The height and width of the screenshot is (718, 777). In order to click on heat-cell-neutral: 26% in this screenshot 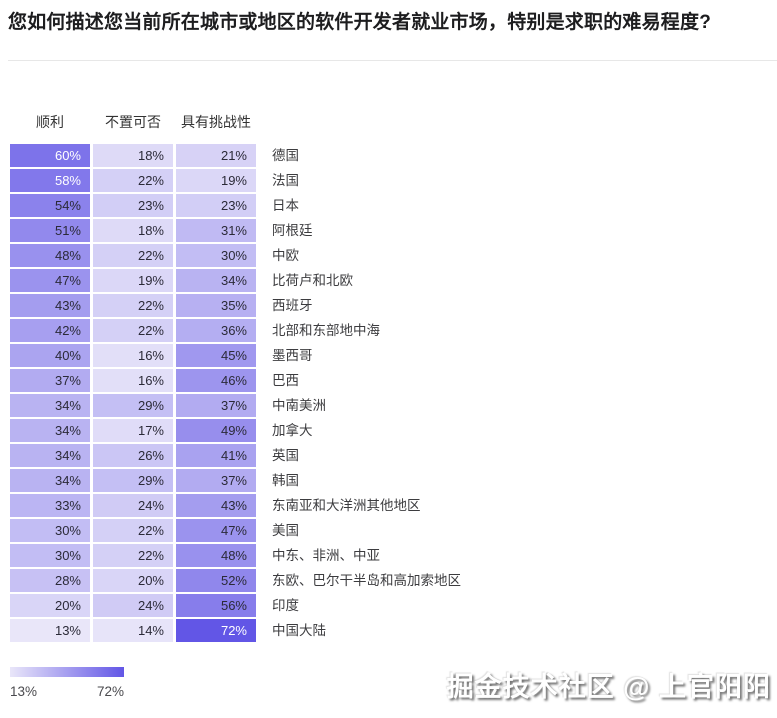, I will do `click(133, 455)`.